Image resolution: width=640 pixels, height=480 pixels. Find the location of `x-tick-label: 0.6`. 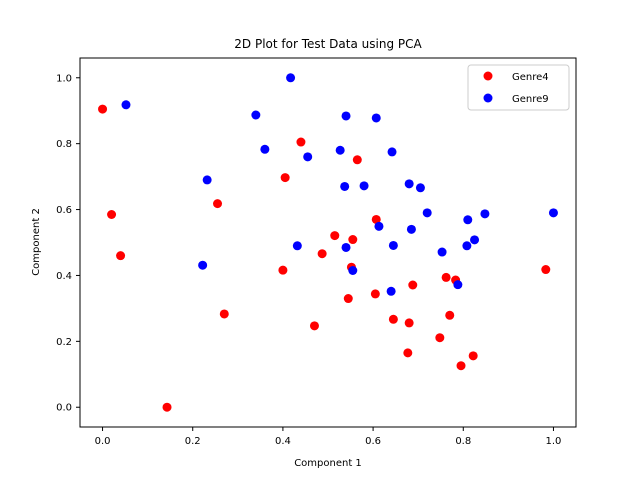

x-tick-label: 0.6 is located at coordinates (373, 441).